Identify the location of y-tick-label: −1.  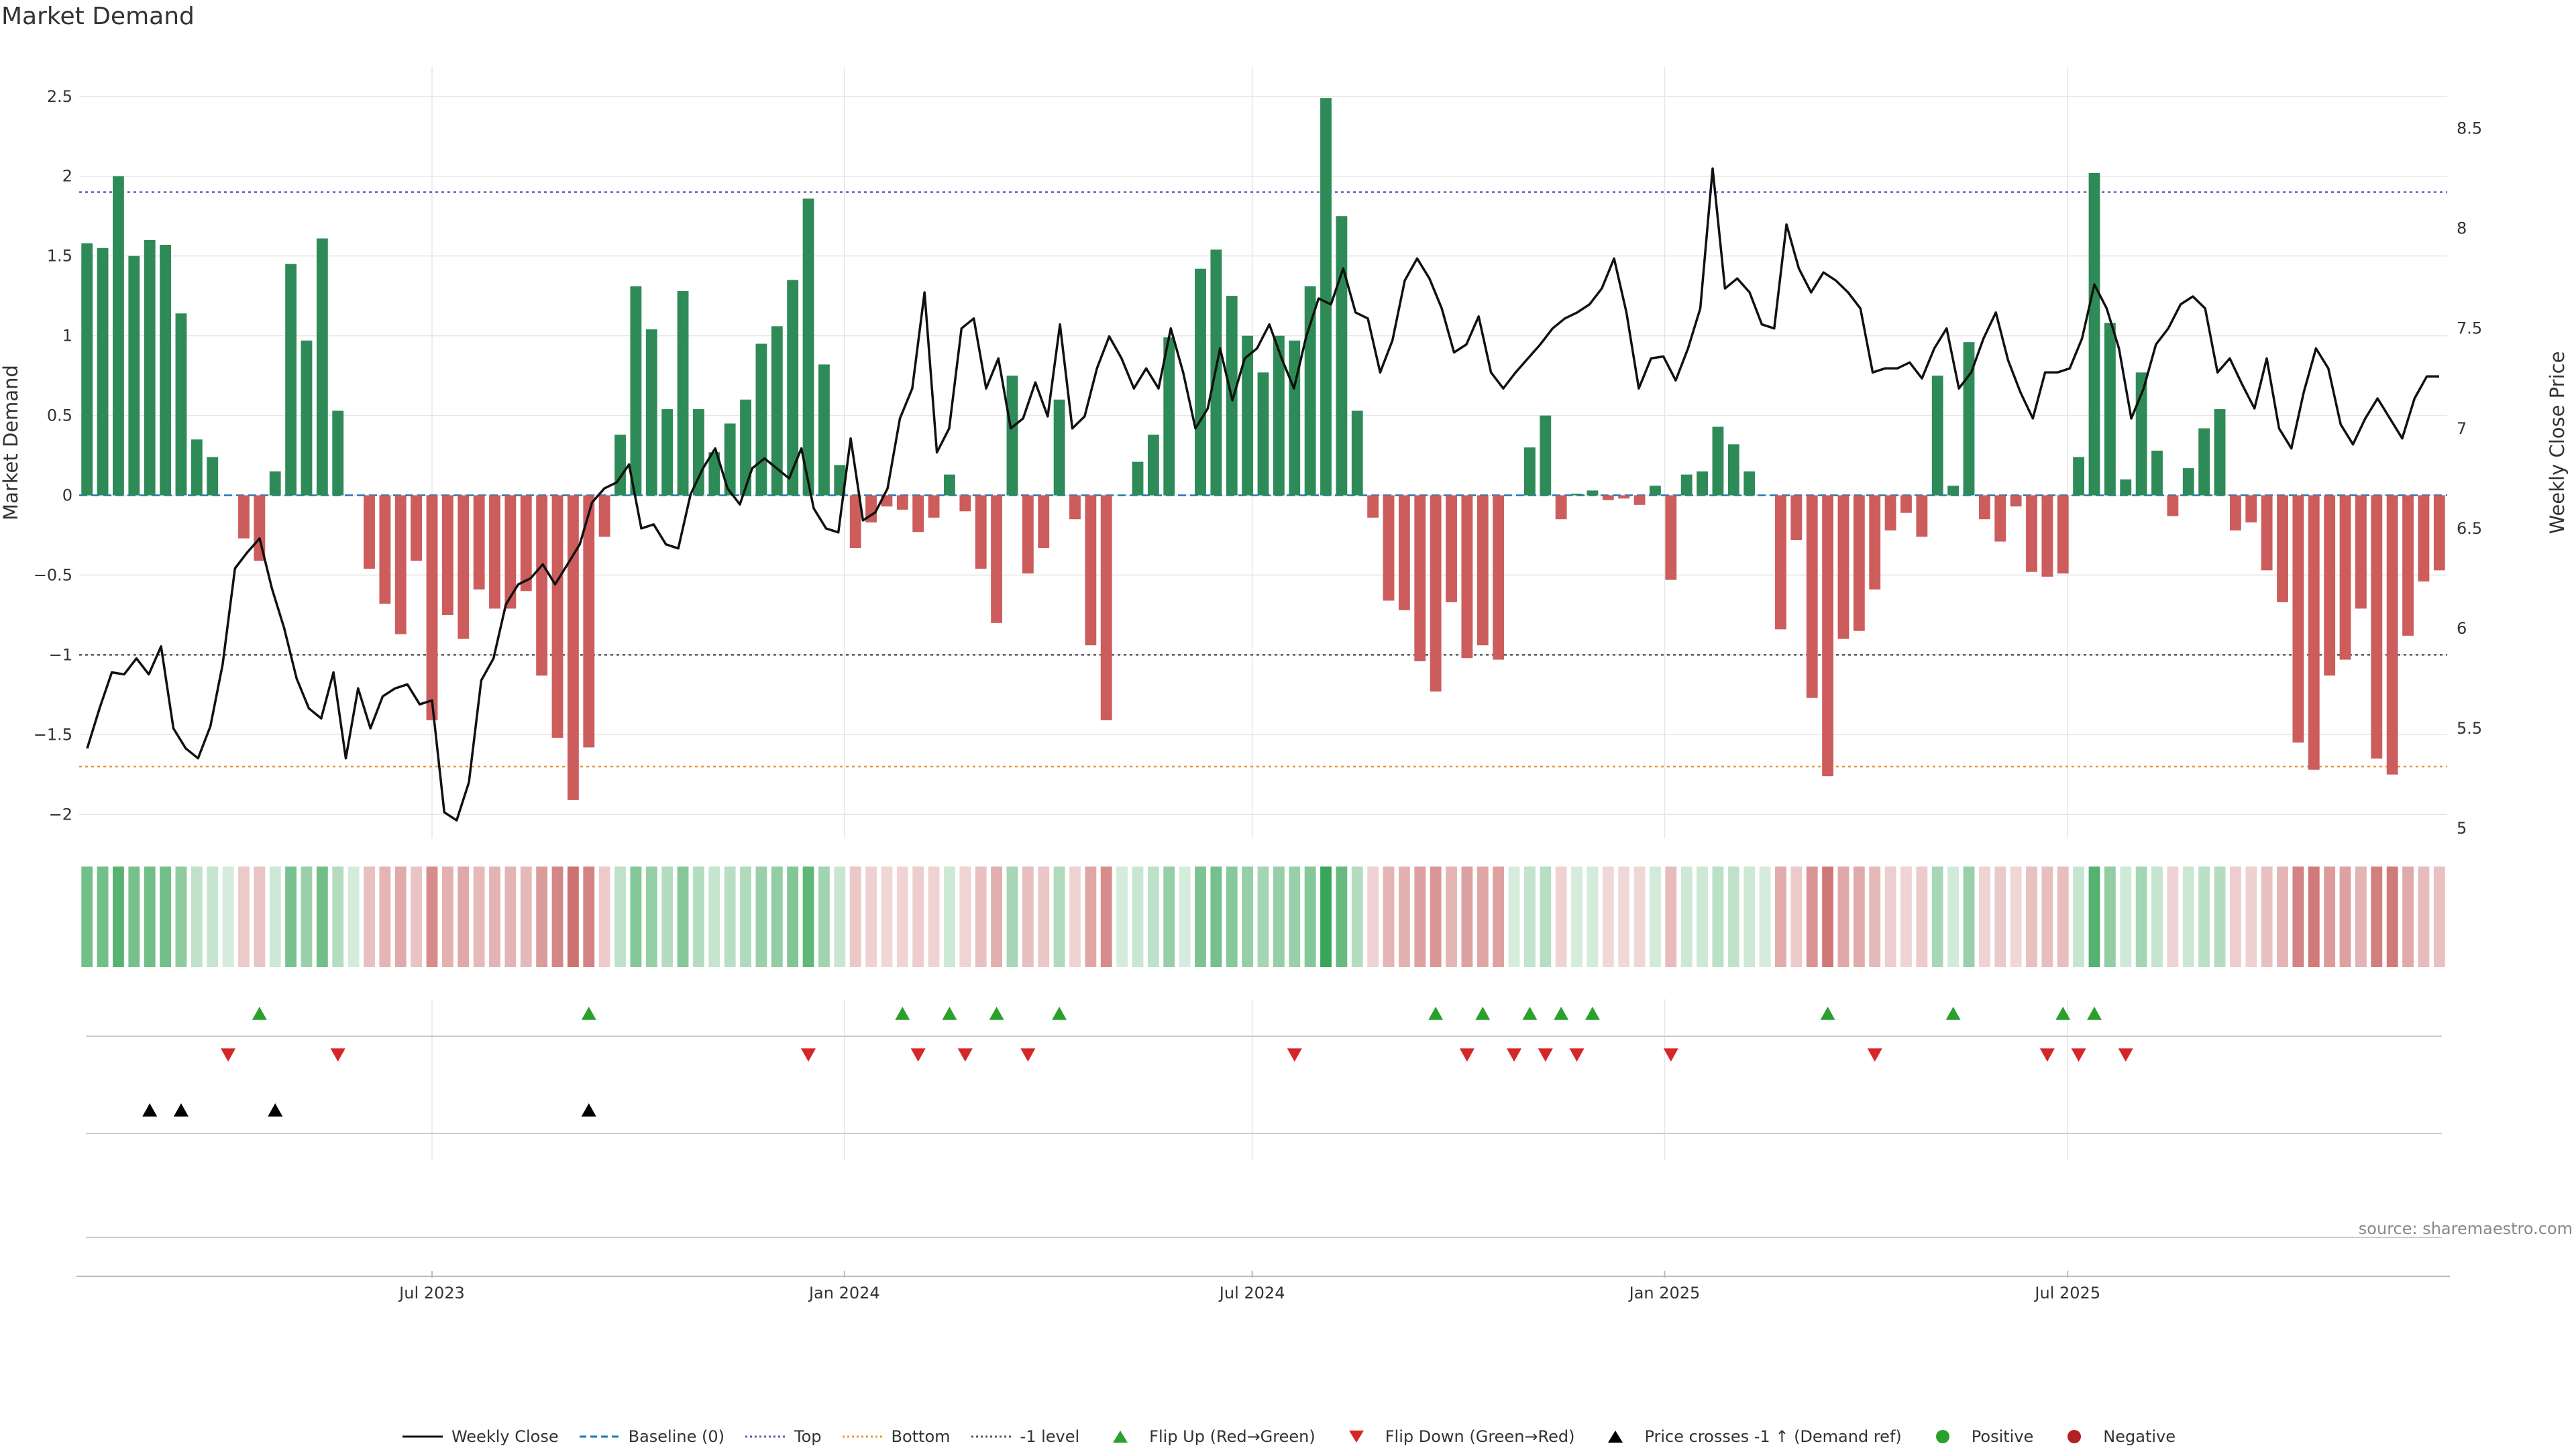
(60, 654).